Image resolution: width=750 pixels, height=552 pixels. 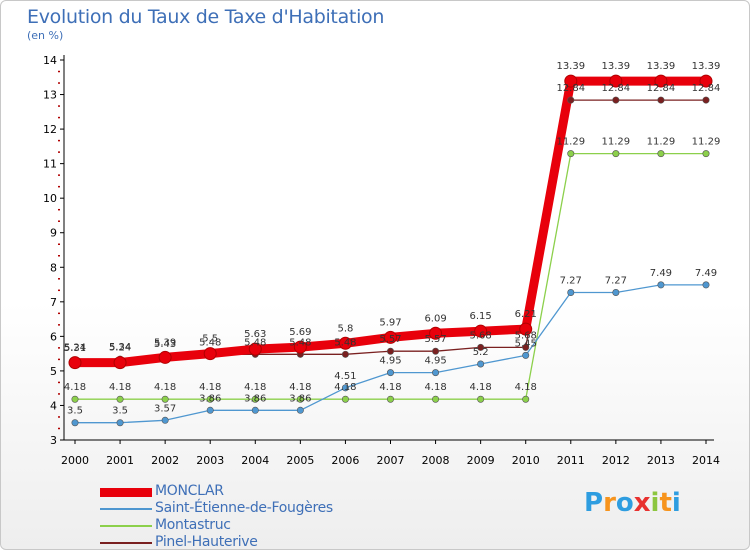 I want to click on data-label: 5.68, so click(x=481, y=335).